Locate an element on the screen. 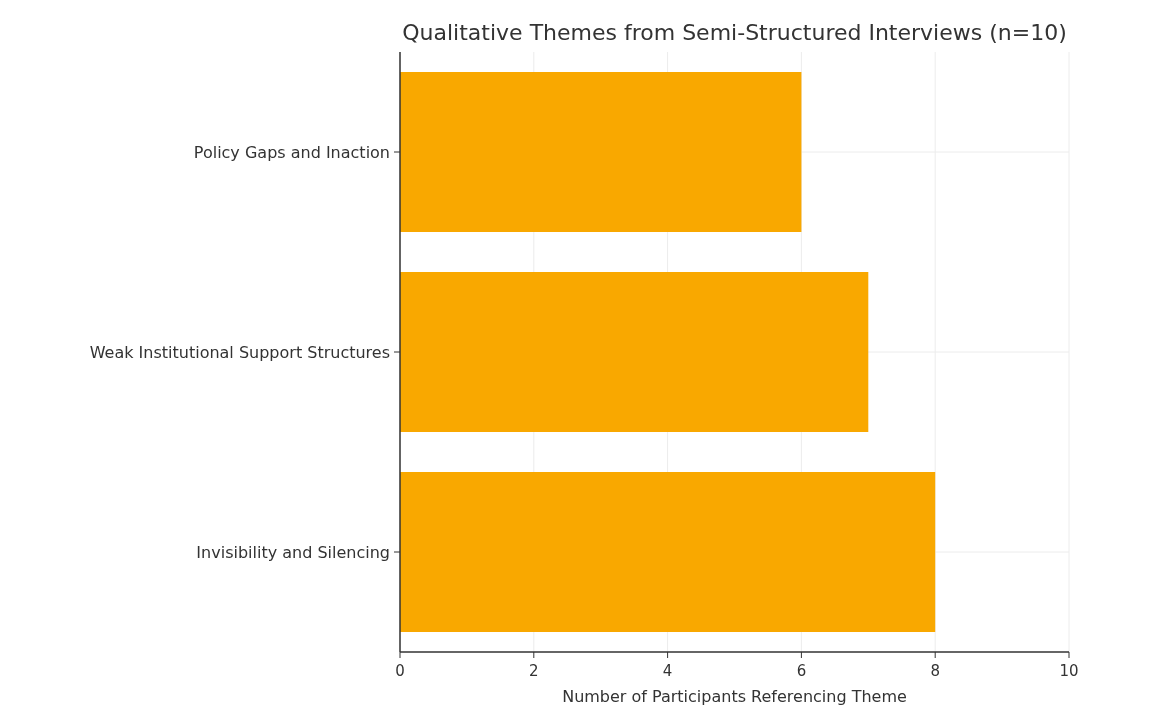 The height and width of the screenshot is (716, 1156). x-tick-label: 0 is located at coordinates (400, 671).